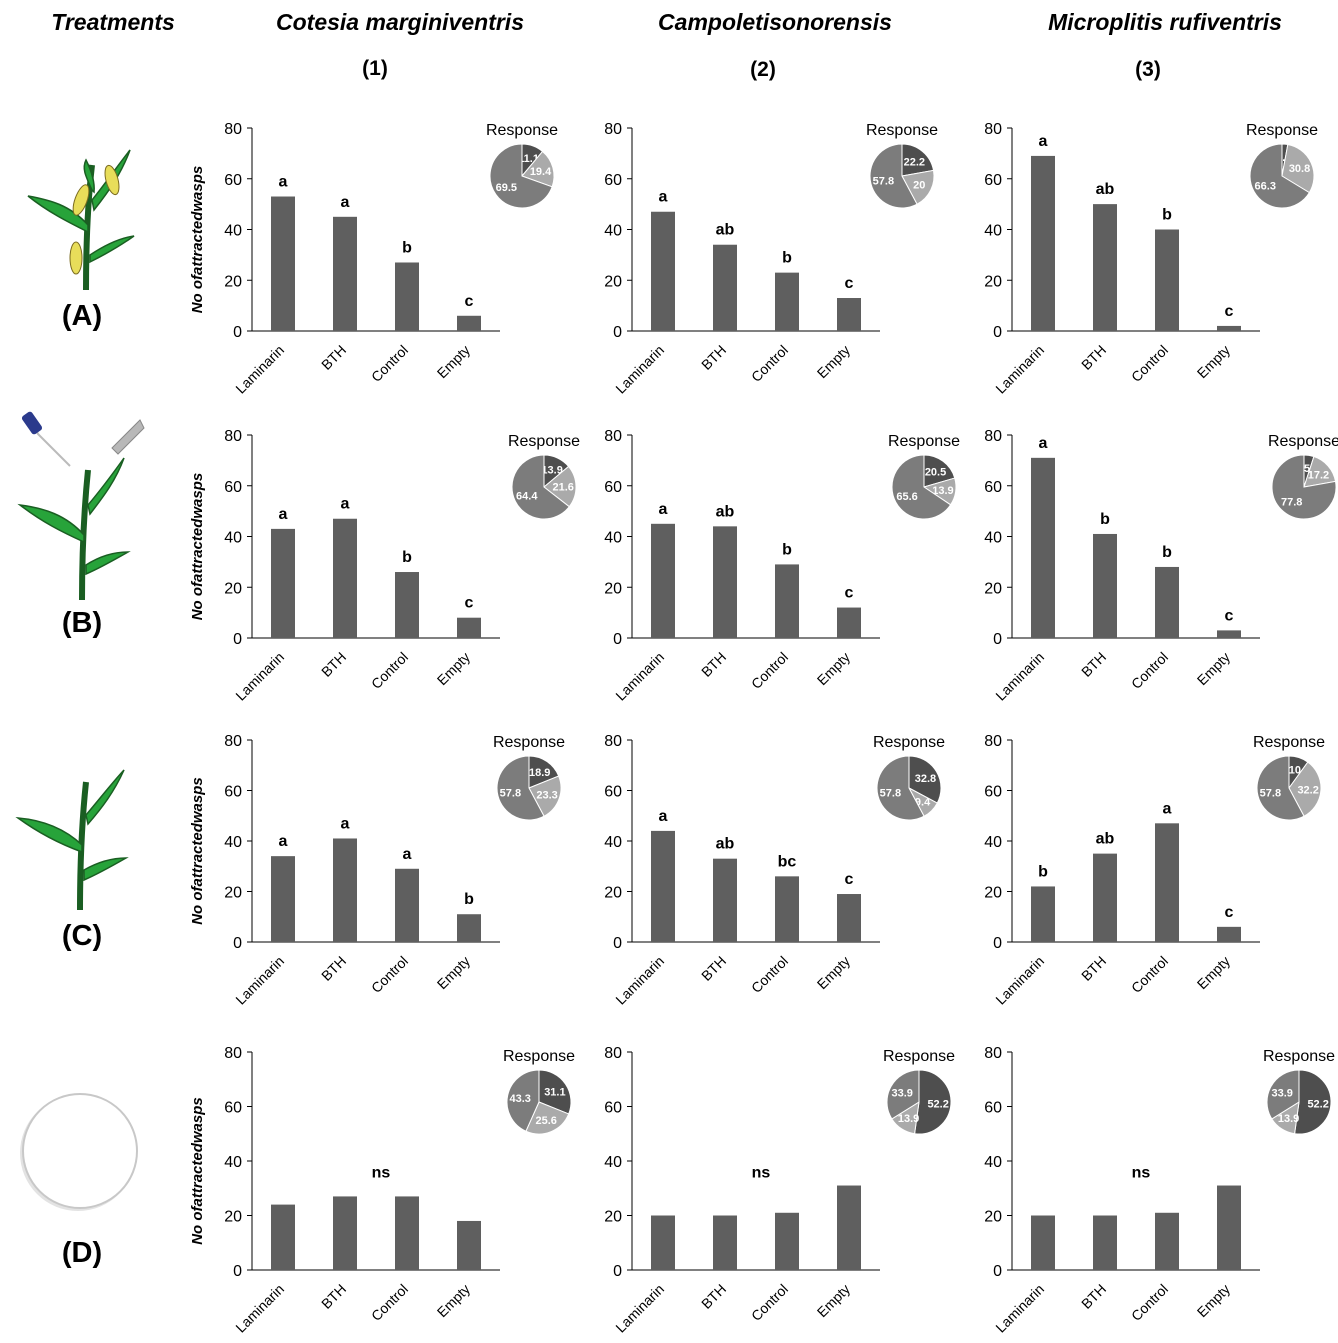 The width and height of the screenshot is (1338, 1343). What do you see at coordinates (908, 1119) in the screenshot?
I see `pie-slice-label: 13.9` at bounding box center [908, 1119].